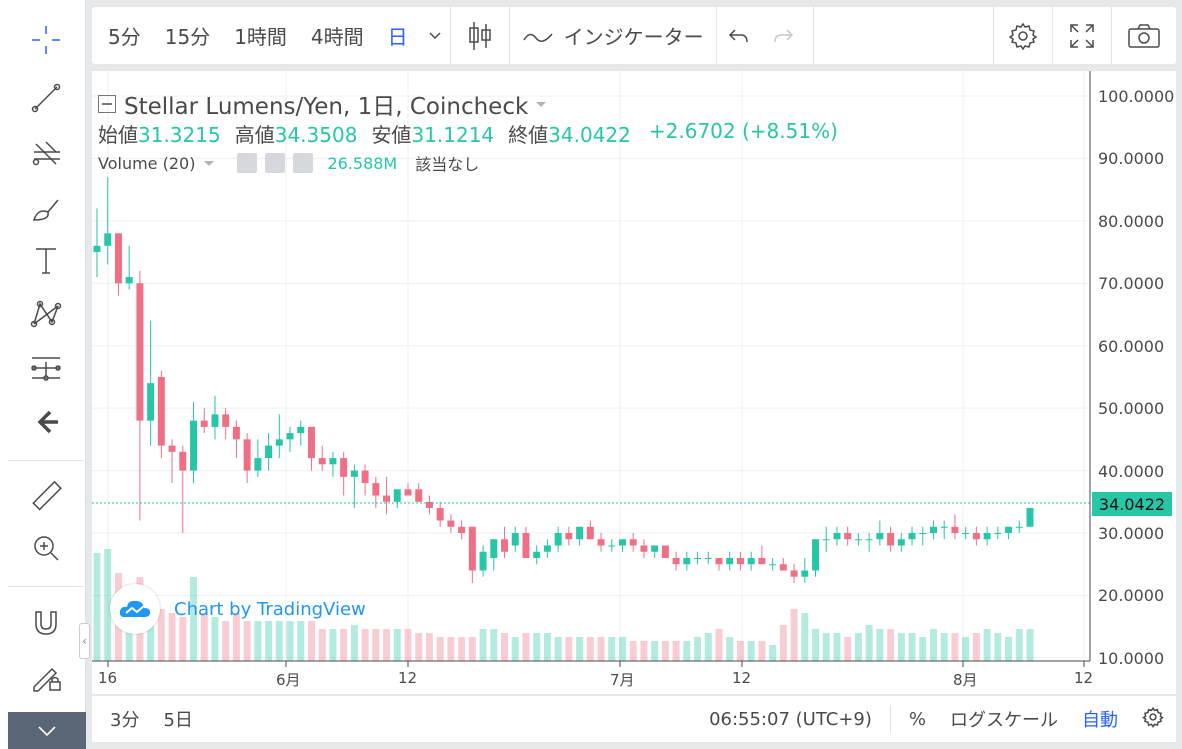 This screenshot has height=749, width=1182. What do you see at coordinates (739, 35) in the screenshot?
I see `undo-icon` at bounding box center [739, 35].